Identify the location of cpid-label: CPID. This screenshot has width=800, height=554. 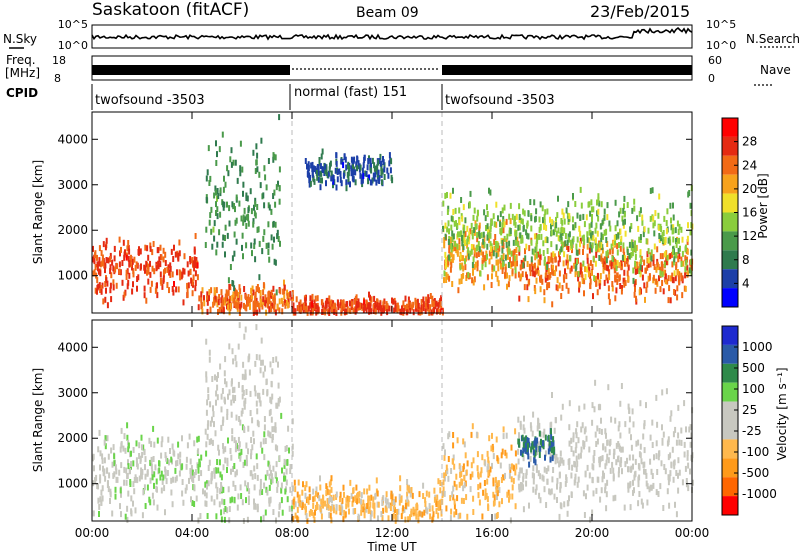
(22, 93).